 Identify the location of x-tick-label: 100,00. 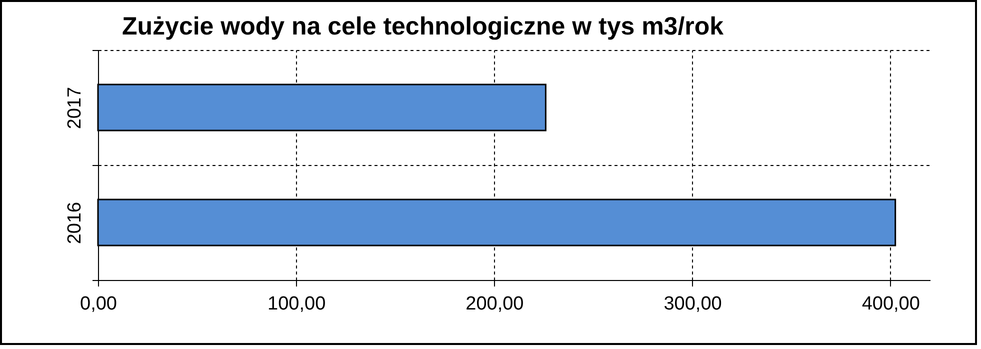
(297, 304).